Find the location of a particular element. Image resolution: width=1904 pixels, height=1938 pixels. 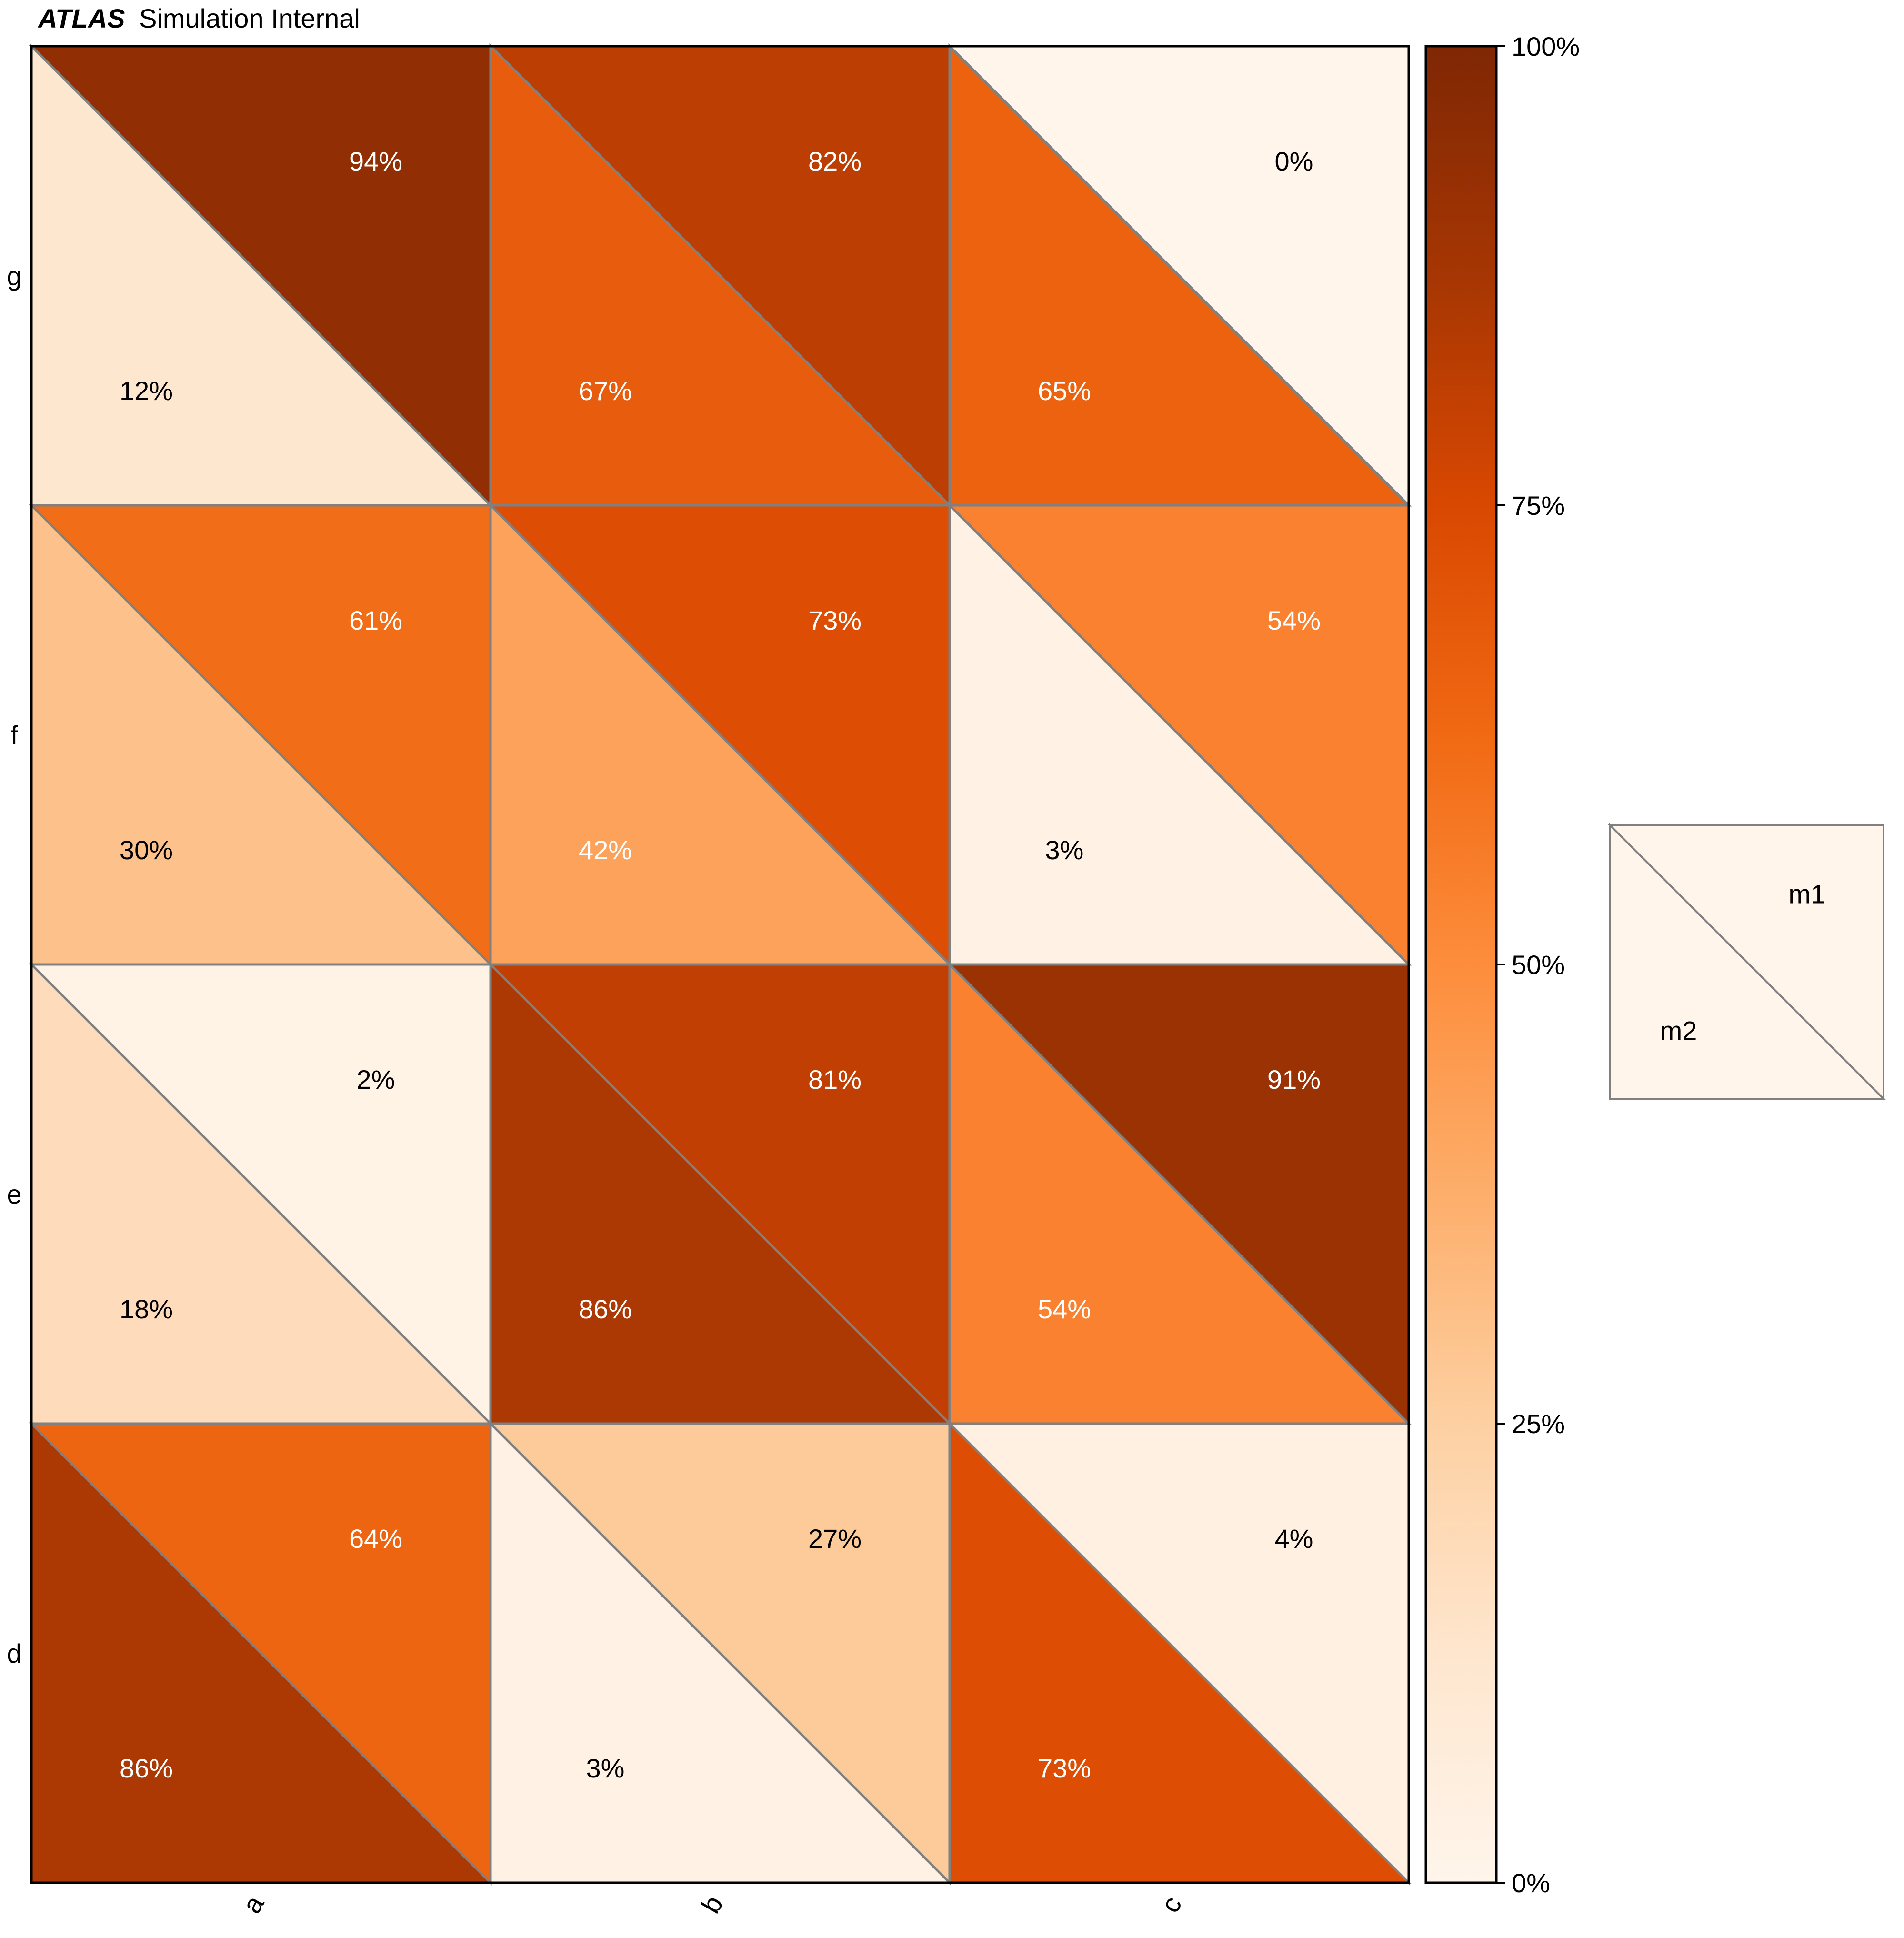

x-tick-label: a is located at coordinates (253, 1904).